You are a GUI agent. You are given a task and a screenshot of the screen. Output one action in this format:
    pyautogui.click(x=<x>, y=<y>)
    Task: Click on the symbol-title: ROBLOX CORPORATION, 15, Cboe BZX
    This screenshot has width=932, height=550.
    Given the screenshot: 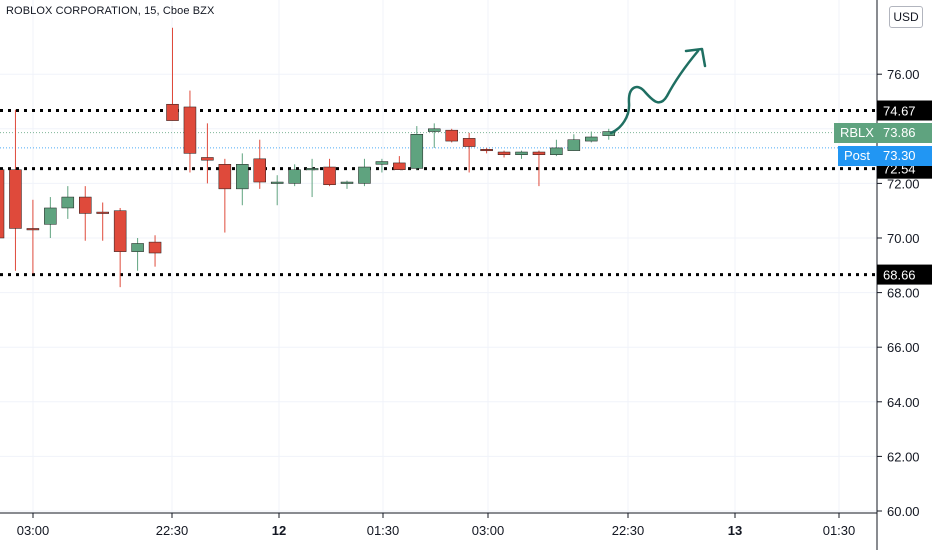 What is the action you would take?
    pyautogui.click(x=110, y=11)
    